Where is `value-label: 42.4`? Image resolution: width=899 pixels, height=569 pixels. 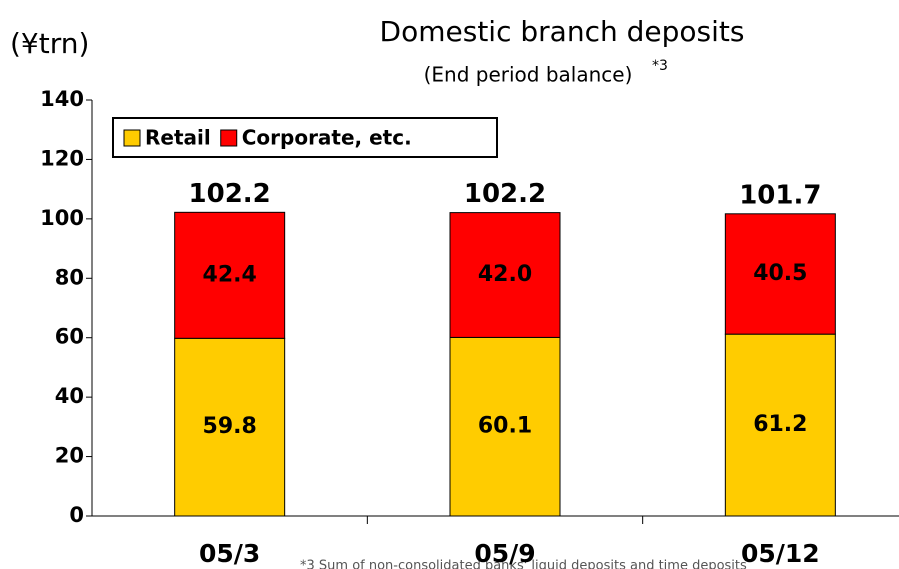
value-label: 42.4 is located at coordinates (230, 274).